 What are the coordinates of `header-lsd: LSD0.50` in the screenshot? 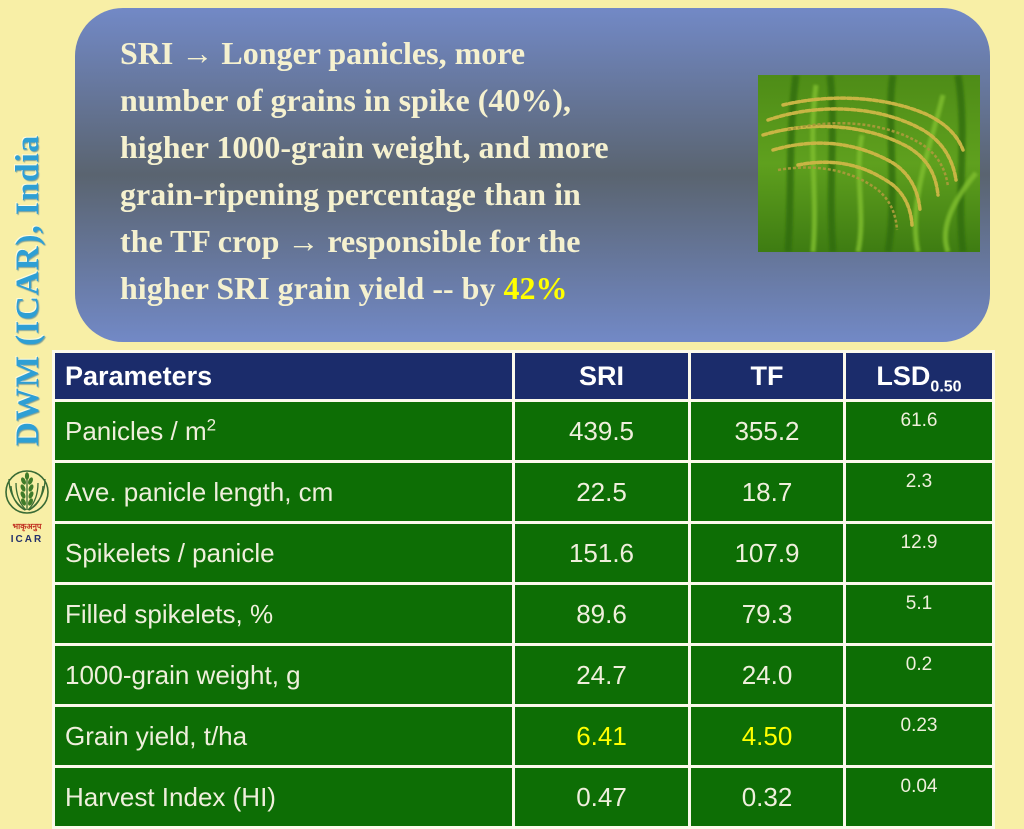 It's located at (919, 376).